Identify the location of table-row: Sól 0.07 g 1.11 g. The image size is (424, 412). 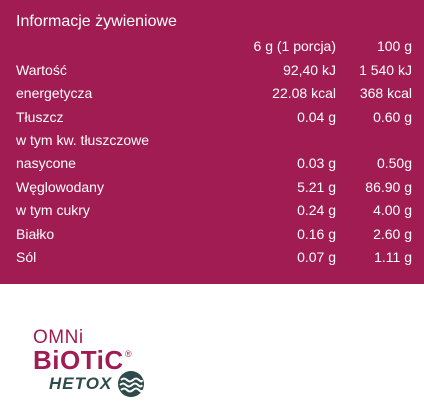
(212, 257).